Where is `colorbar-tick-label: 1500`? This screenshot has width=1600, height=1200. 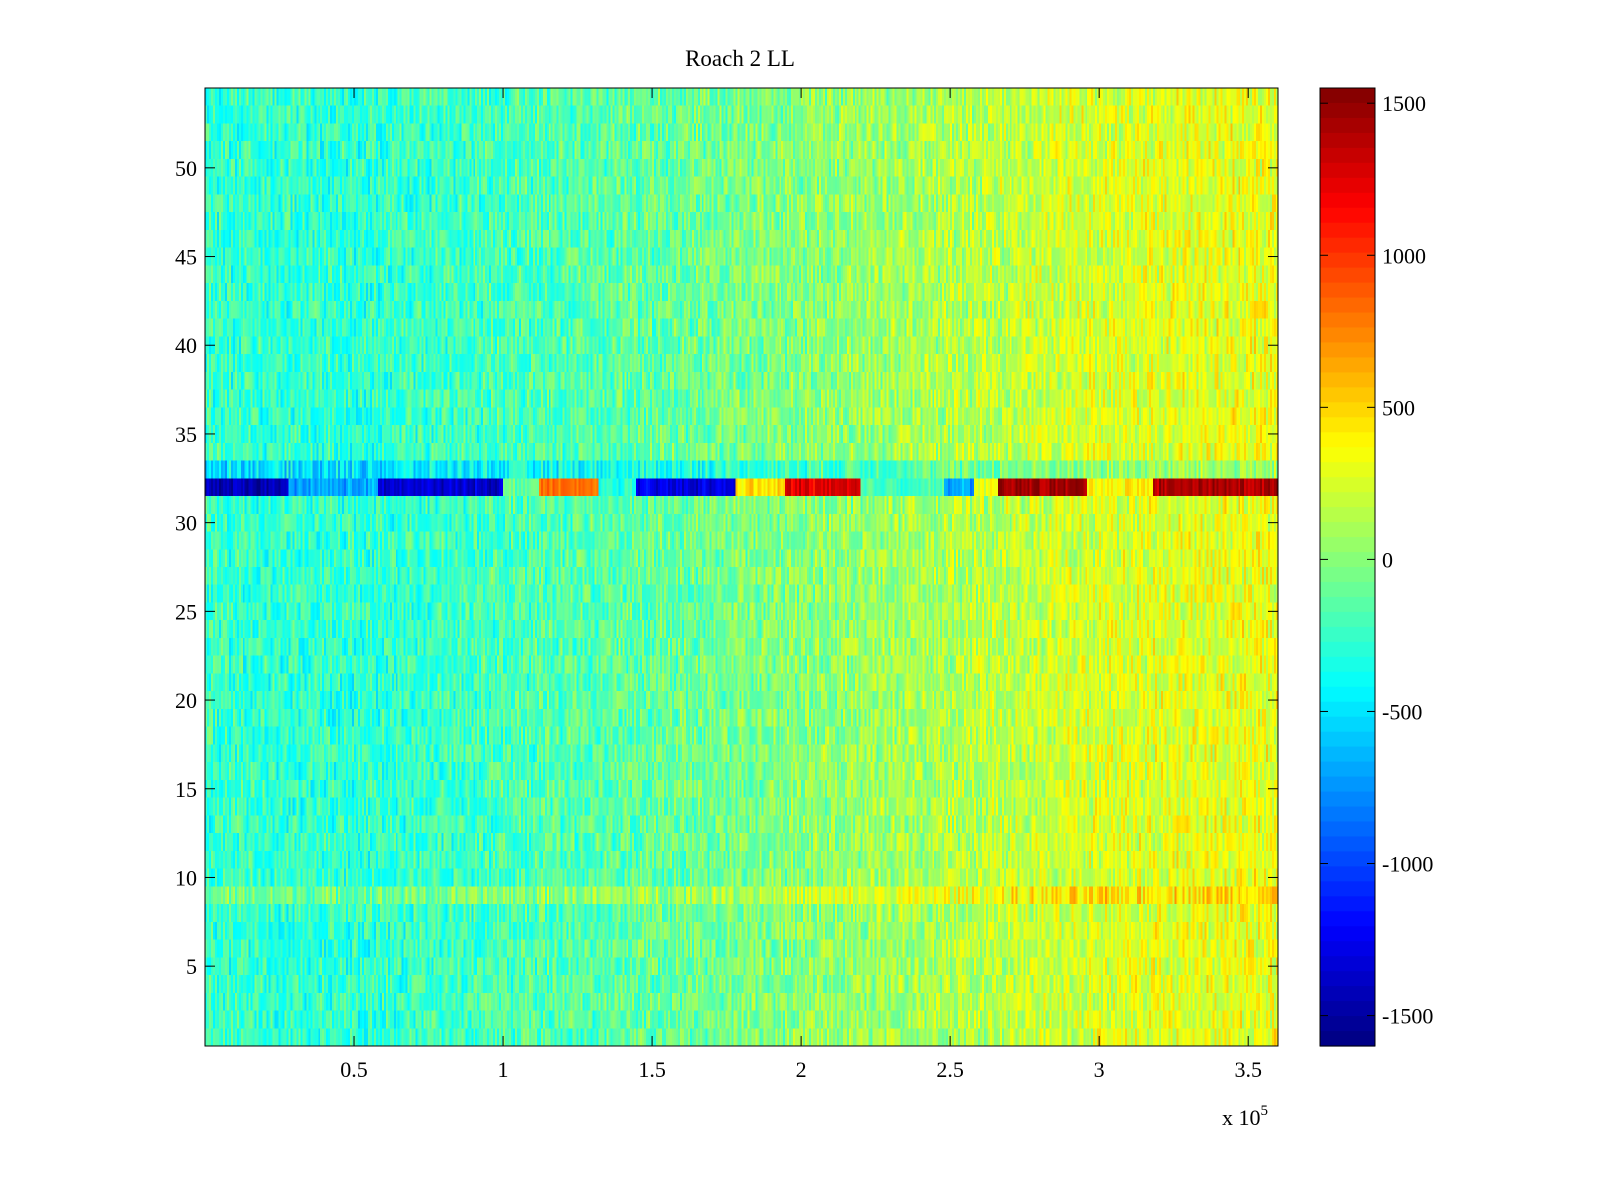
colorbar-tick-label: 1500 is located at coordinates (1404, 103).